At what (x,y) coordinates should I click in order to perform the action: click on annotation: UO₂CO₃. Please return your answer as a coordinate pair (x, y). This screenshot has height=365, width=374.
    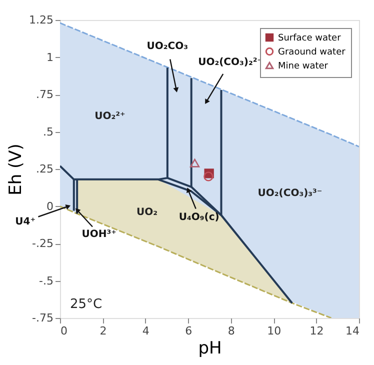
    Looking at the image, I should click on (167, 46).